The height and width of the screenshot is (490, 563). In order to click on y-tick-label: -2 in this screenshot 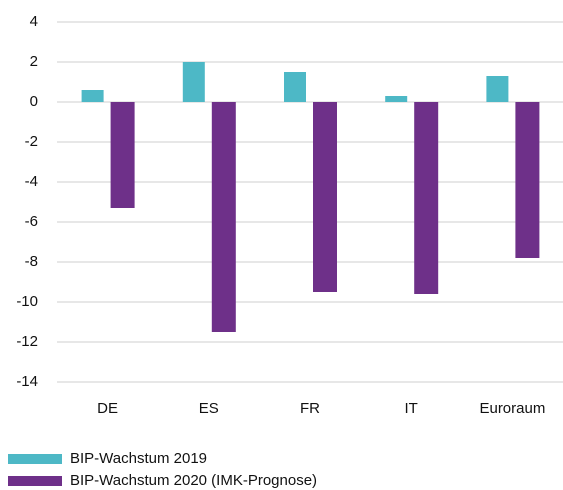, I will do `click(31, 141)`.